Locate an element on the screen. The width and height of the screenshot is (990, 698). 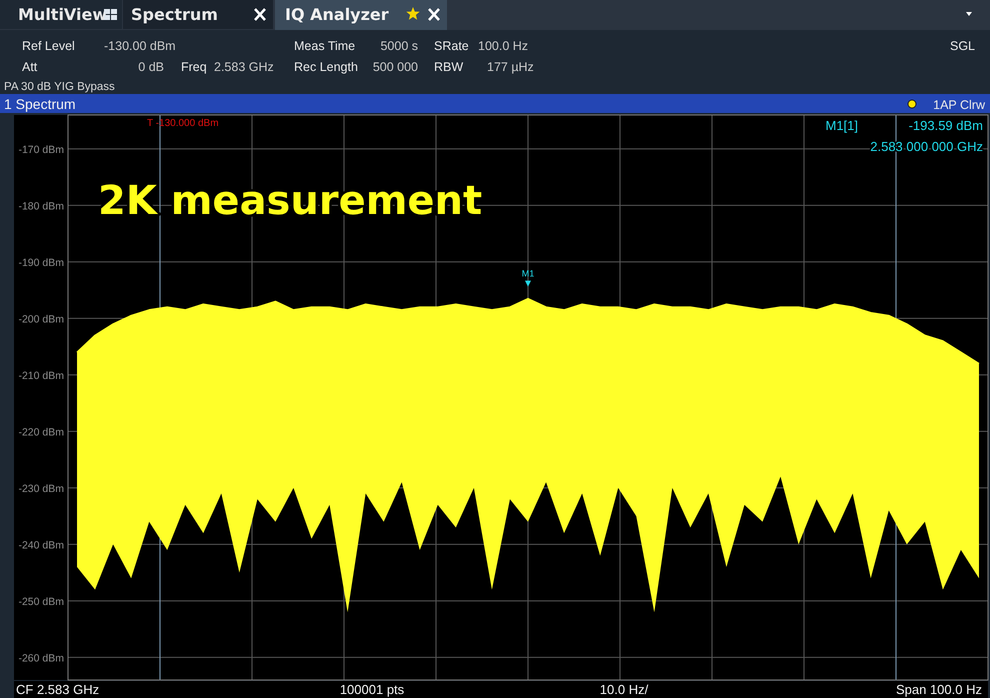
y-tick-label: -240 dBm is located at coordinates (41, 545).